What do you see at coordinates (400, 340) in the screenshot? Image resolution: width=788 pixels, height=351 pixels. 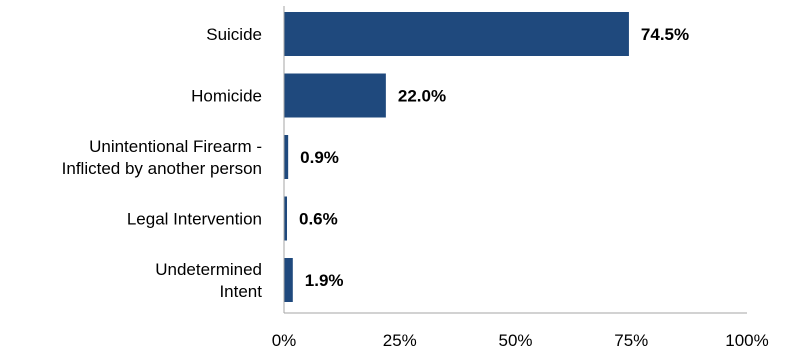 I see `x-tick-label-2: 25%` at bounding box center [400, 340].